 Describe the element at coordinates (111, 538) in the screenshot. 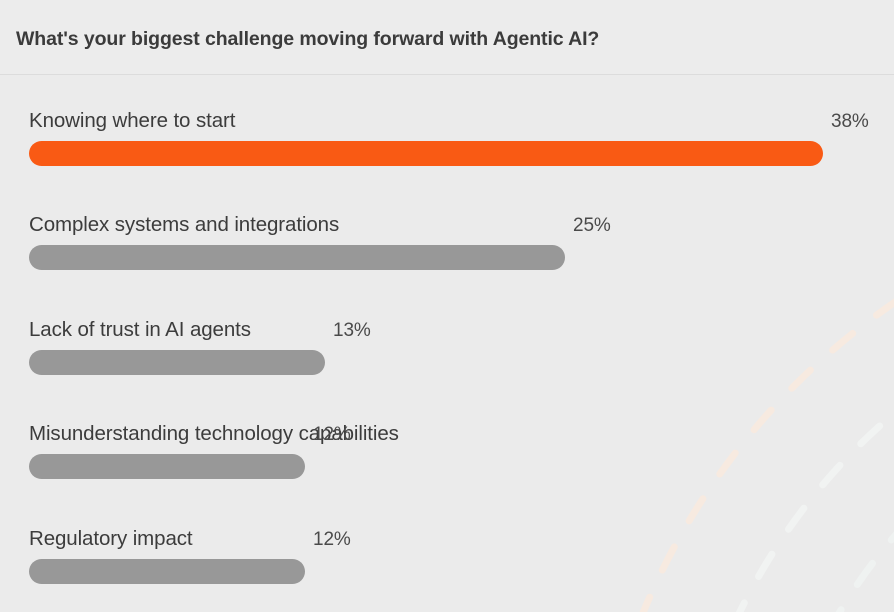

I see `option-label: Regulatory impact` at that location.